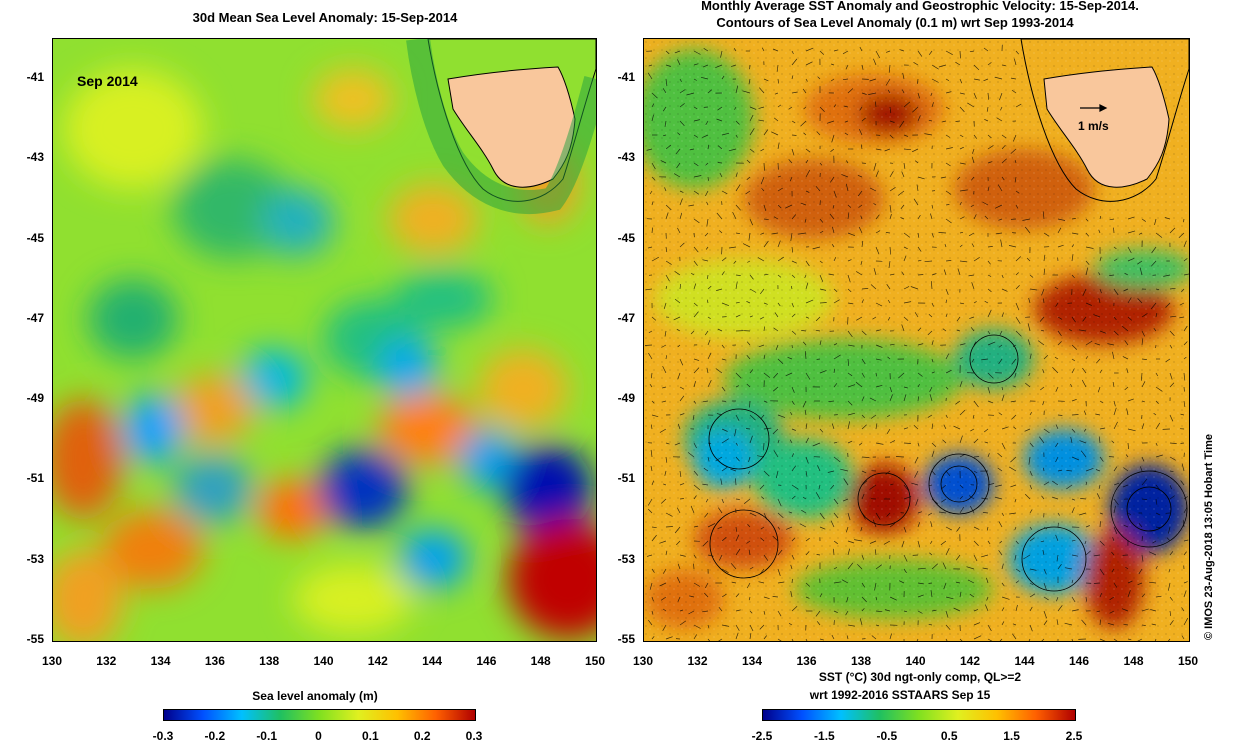 Image resolution: width=1250 pixels, height=750 pixels. What do you see at coordinates (269, 661) in the screenshot?
I see `x-tick-label: 138` at bounding box center [269, 661].